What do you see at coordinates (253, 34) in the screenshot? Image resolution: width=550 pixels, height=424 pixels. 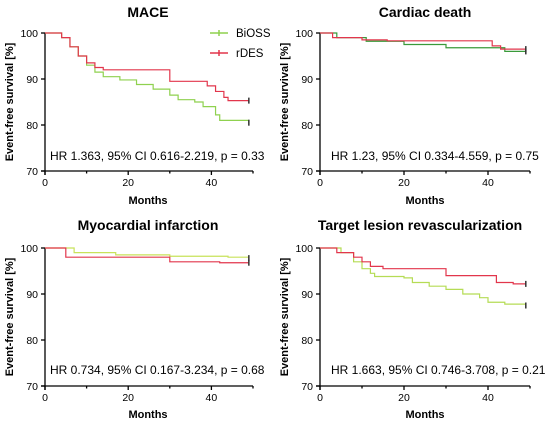 I see `legend-label-bioss: BiOSS` at bounding box center [253, 34].